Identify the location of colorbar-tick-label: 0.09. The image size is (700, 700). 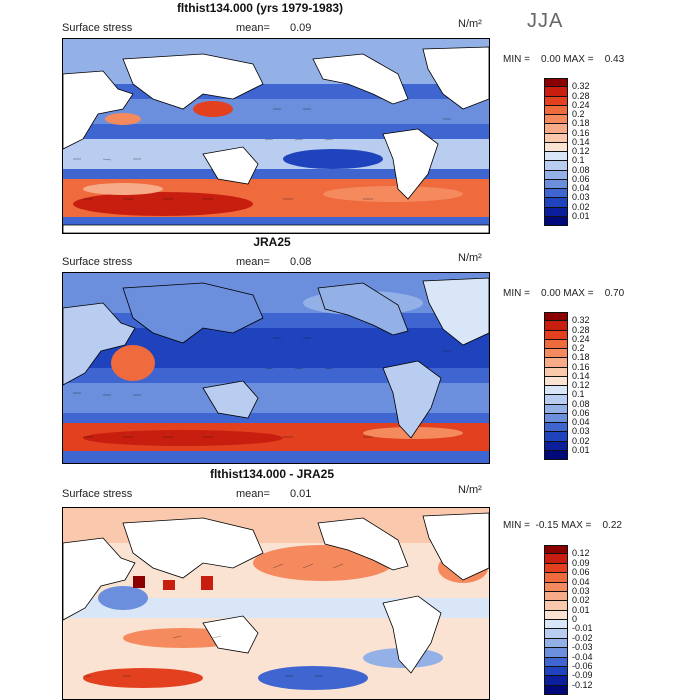
(581, 562).